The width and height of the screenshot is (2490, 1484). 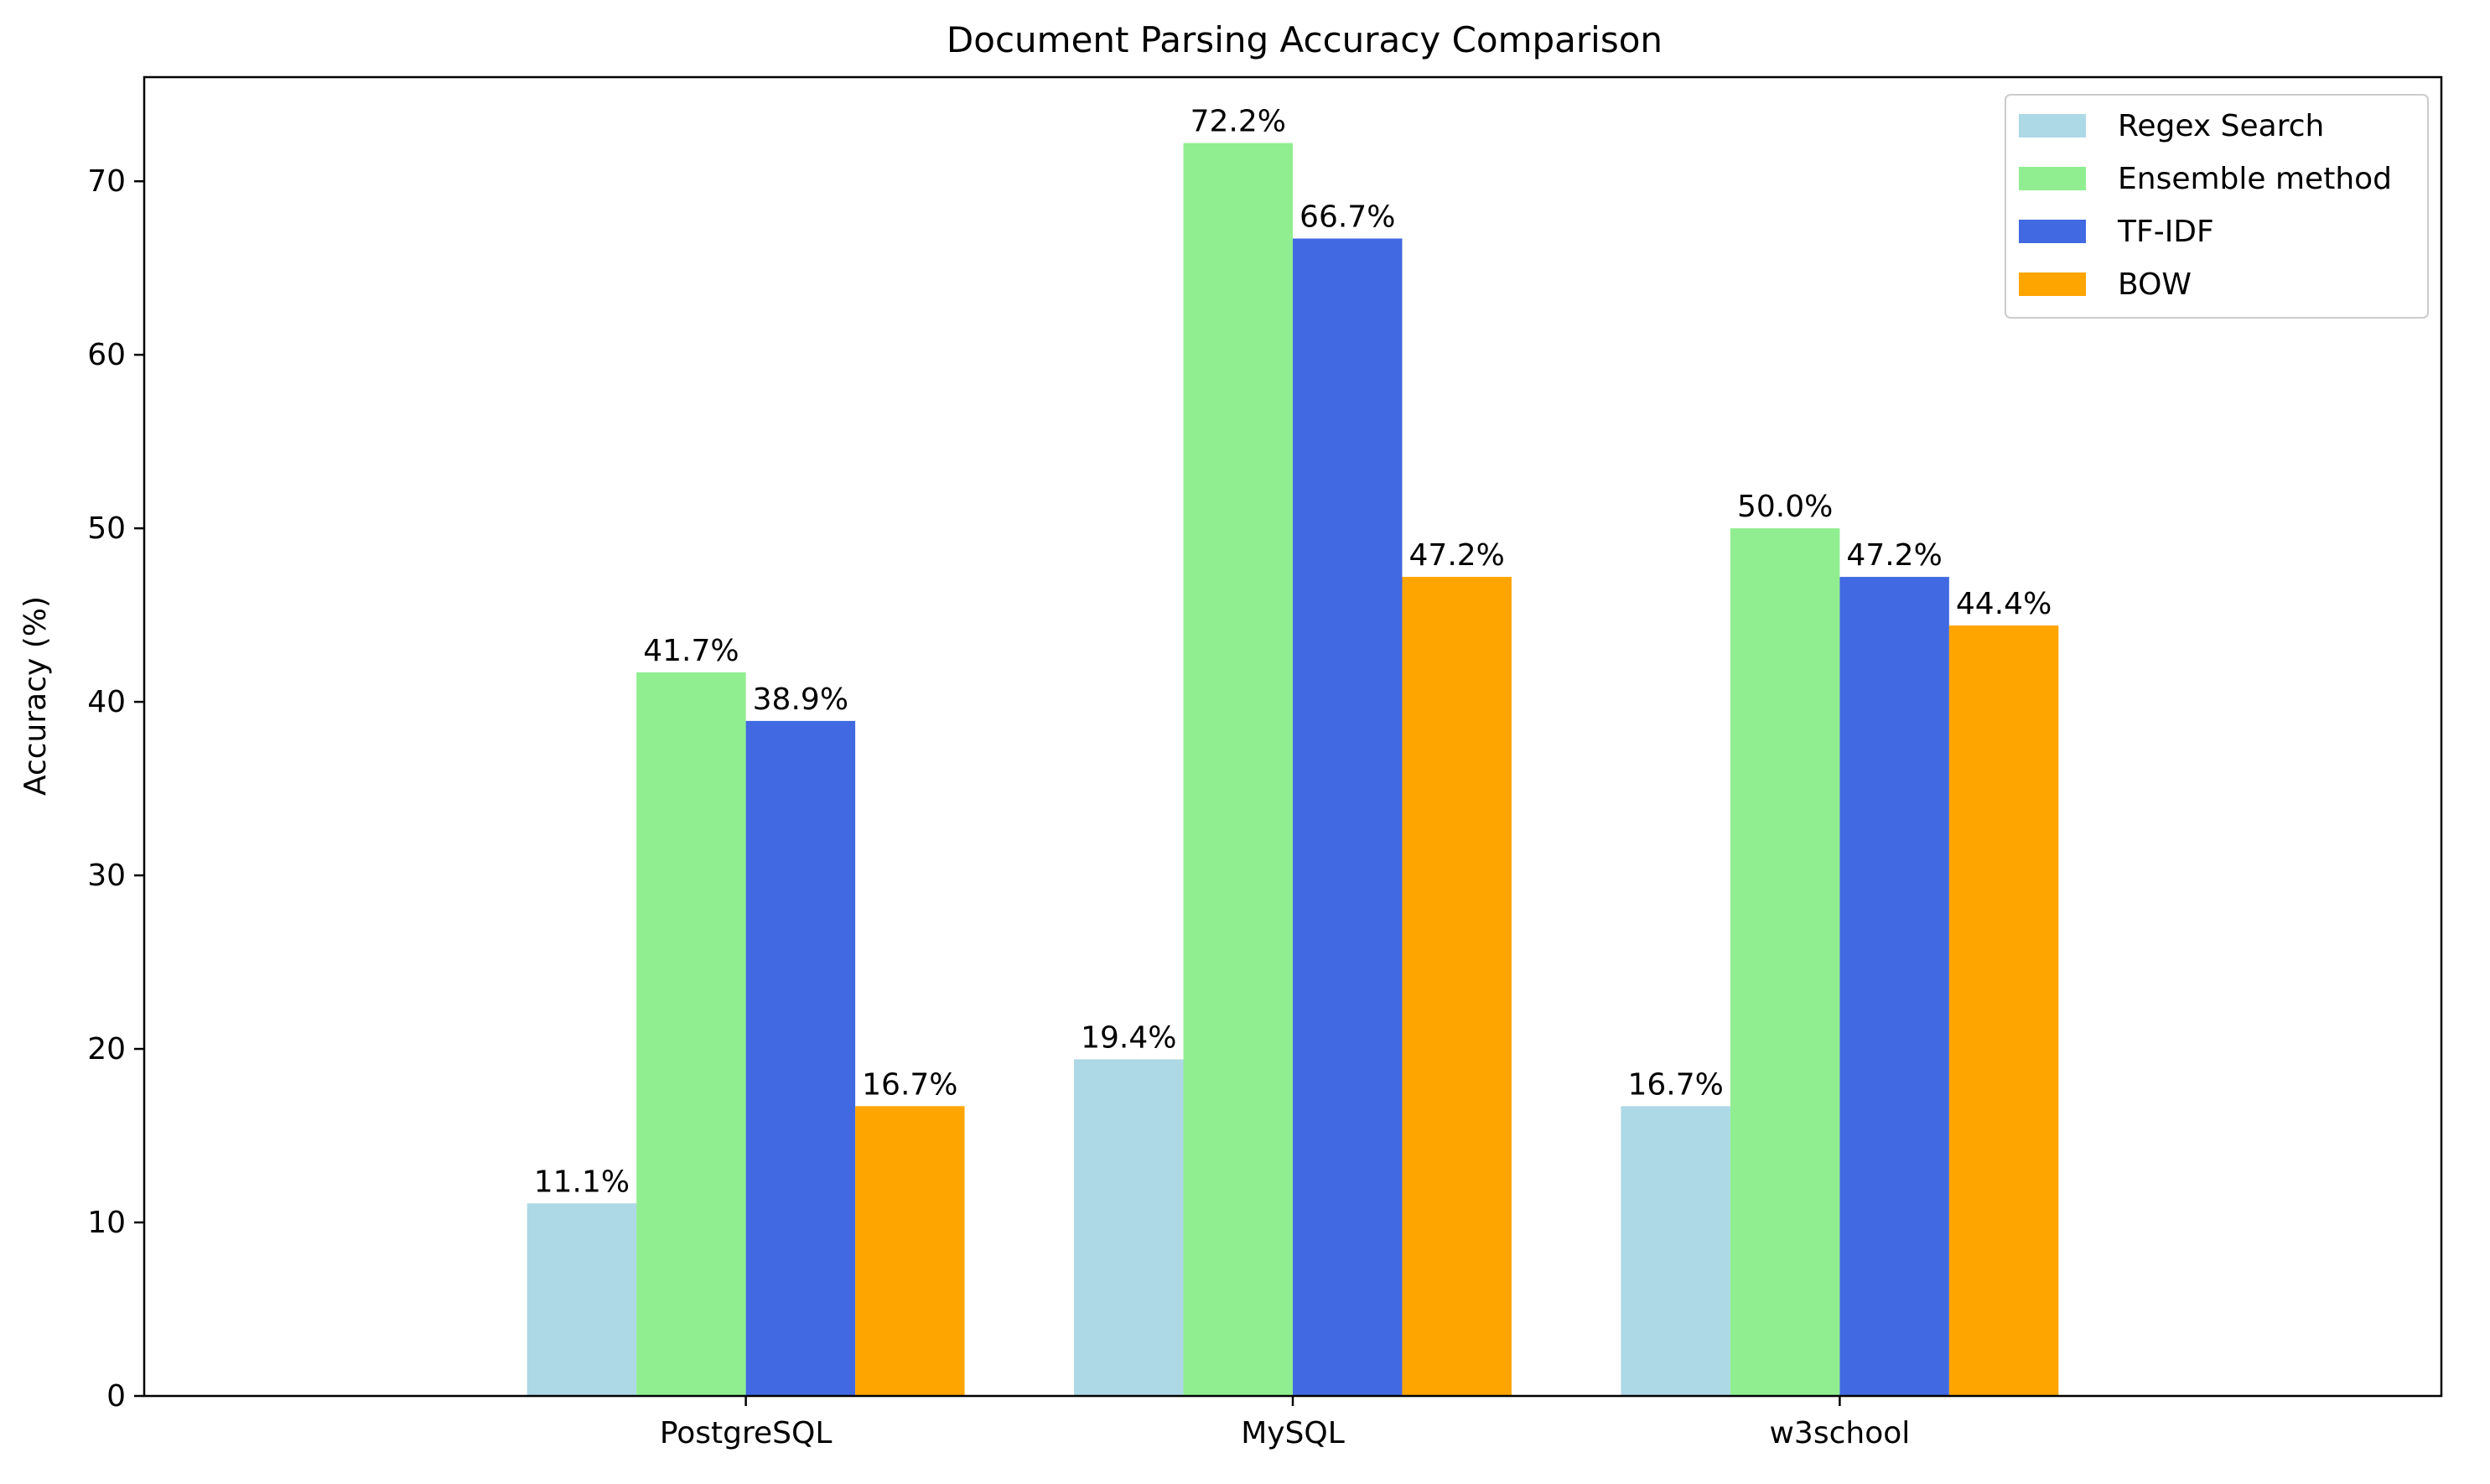 I want to click on x-tick-label-mysql: MySQL, so click(x=1293, y=1433).